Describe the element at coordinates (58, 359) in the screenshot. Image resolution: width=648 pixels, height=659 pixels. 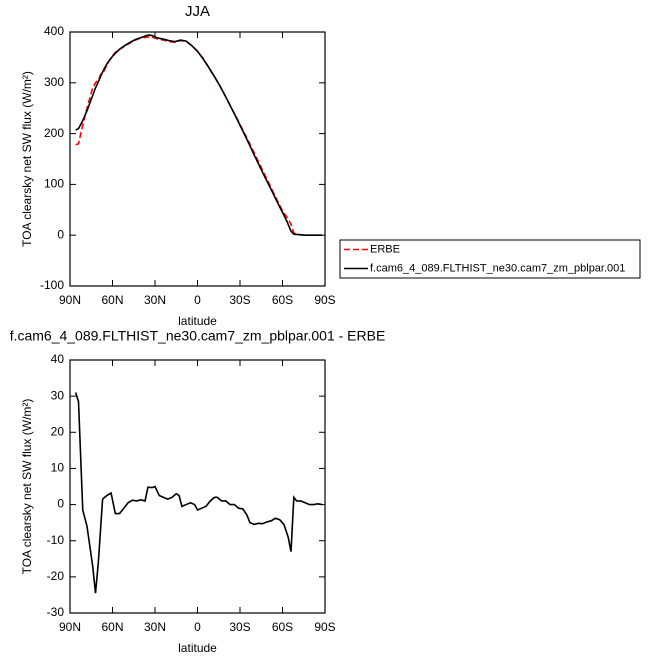
I see `y-tick-label: 40` at that location.